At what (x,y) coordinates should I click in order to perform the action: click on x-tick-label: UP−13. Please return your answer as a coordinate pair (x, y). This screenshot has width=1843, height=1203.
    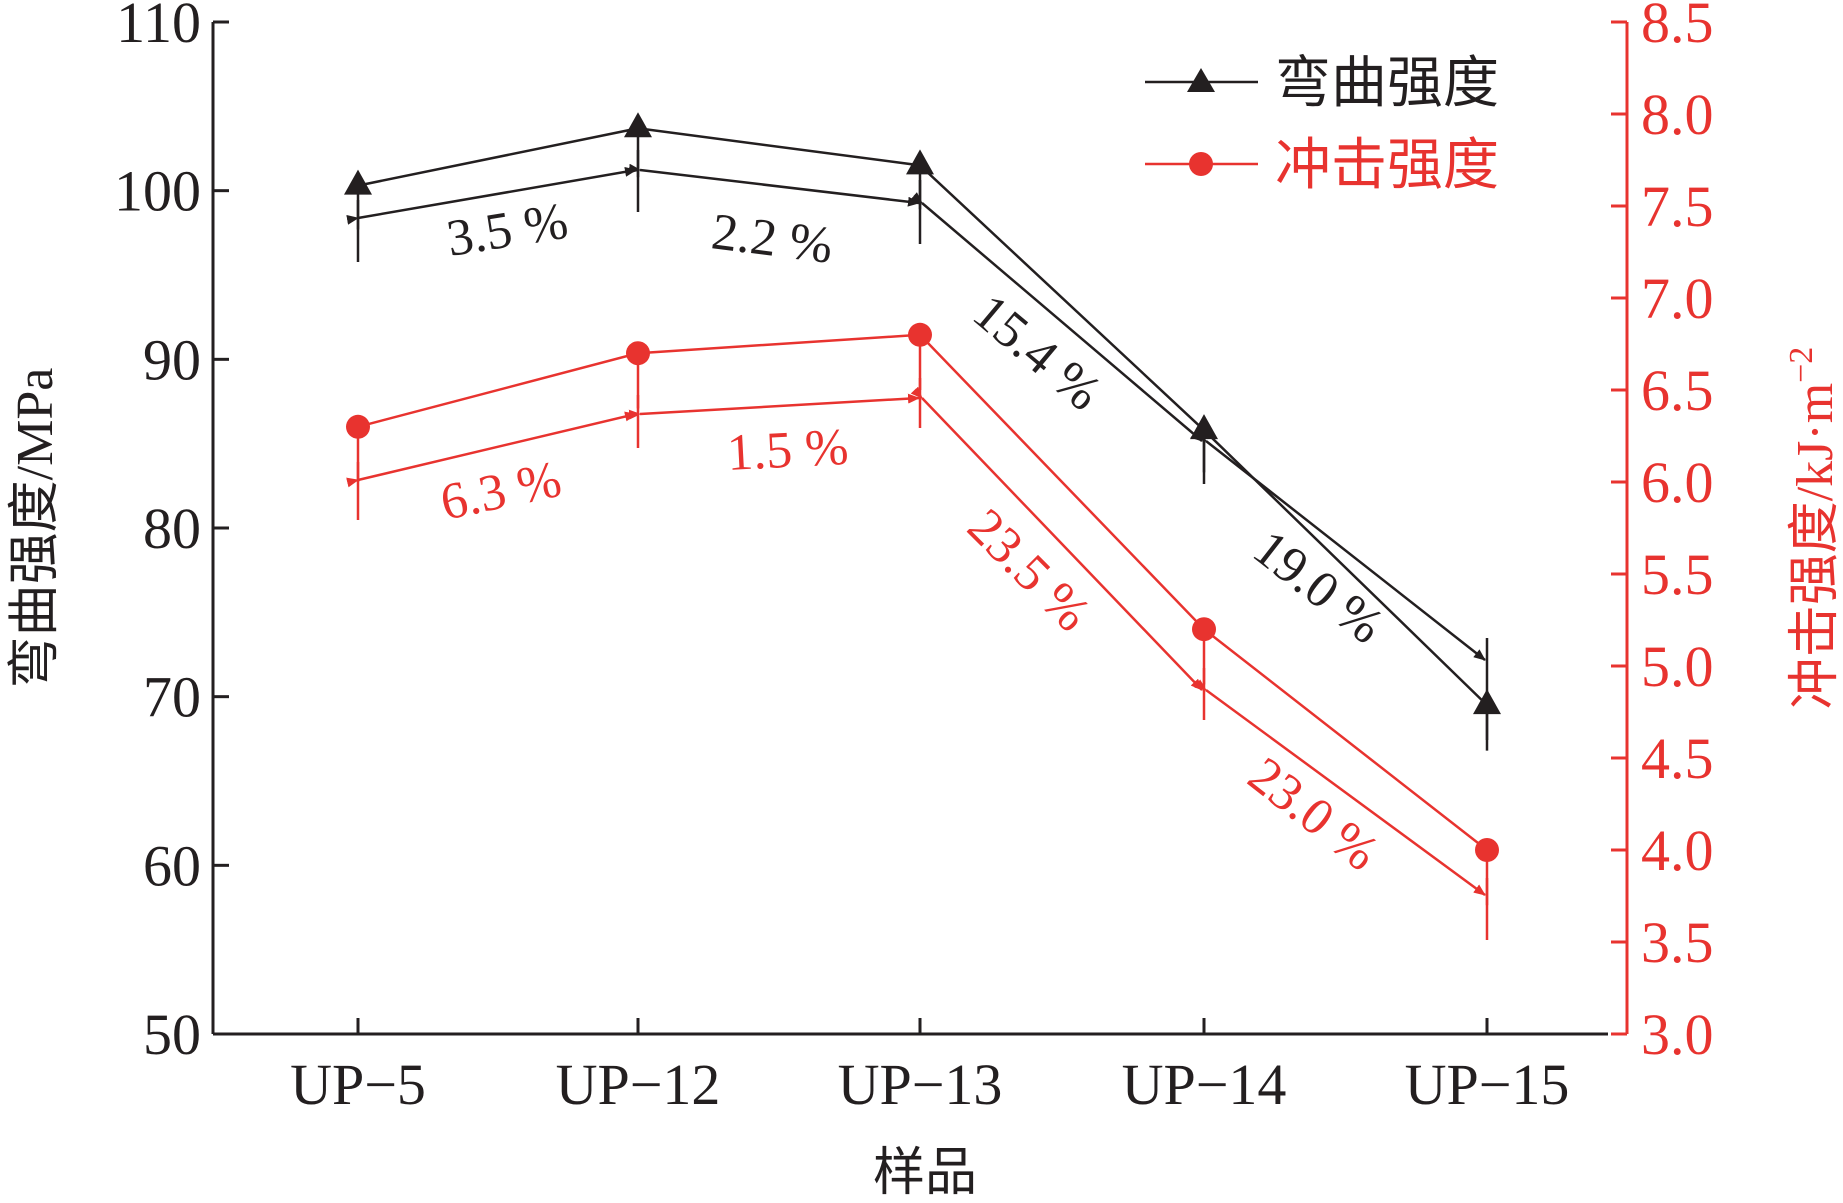
    Looking at the image, I should click on (920, 1084).